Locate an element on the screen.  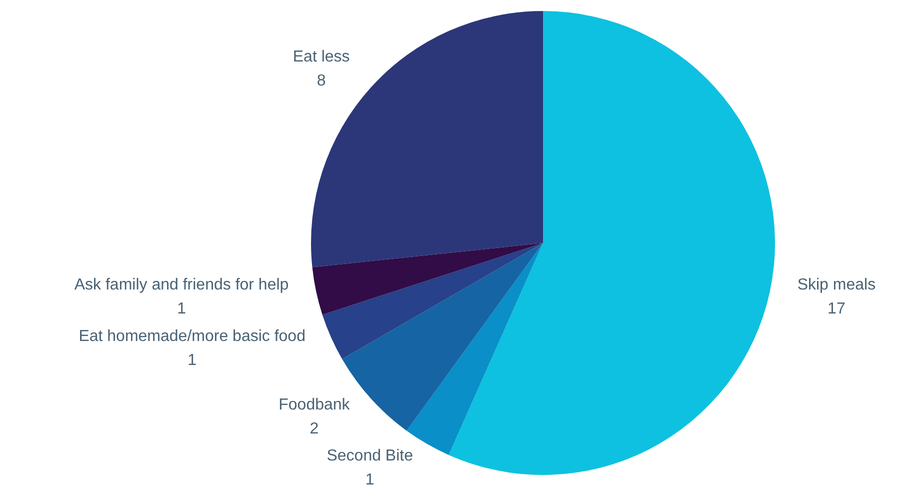
slice-label: Skip meals is located at coordinates (836, 285).